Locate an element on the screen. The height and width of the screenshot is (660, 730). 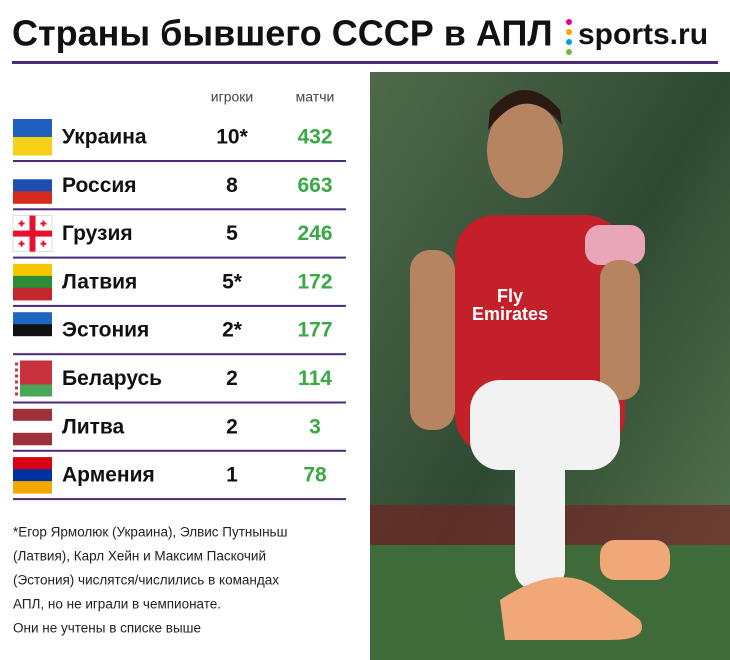
players-count: 5* is located at coordinates (232, 281).